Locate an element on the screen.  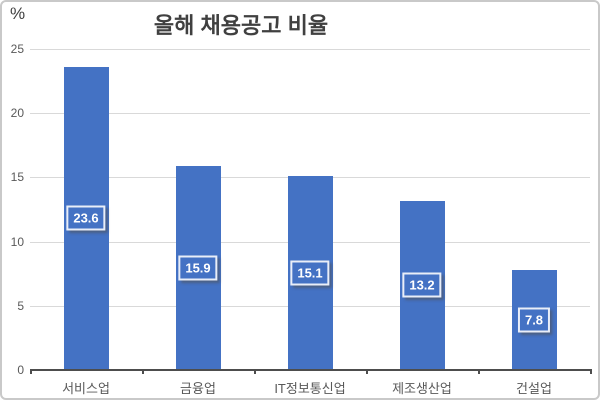
data-label-건설업: 7.8 is located at coordinates (534, 320).